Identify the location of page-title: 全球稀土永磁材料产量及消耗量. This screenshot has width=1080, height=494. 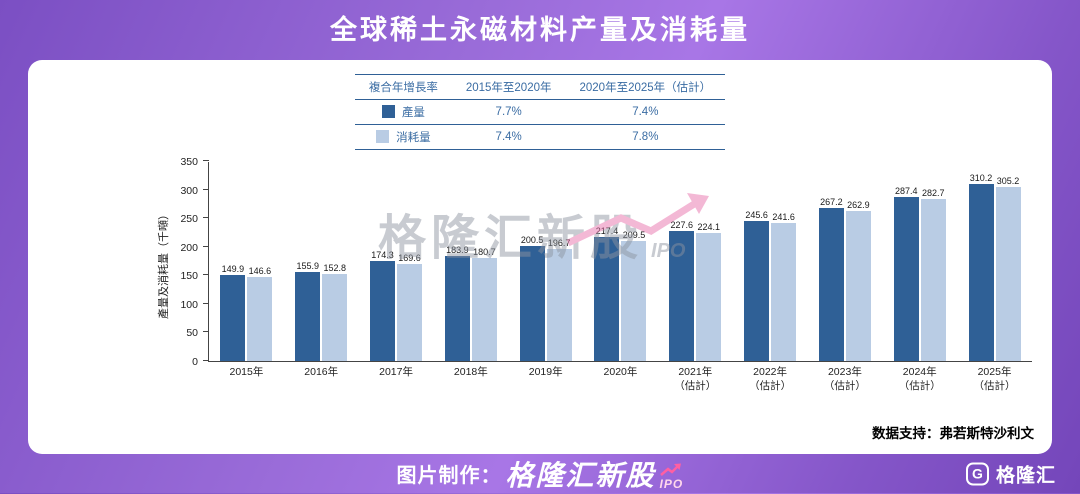
(540, 30).